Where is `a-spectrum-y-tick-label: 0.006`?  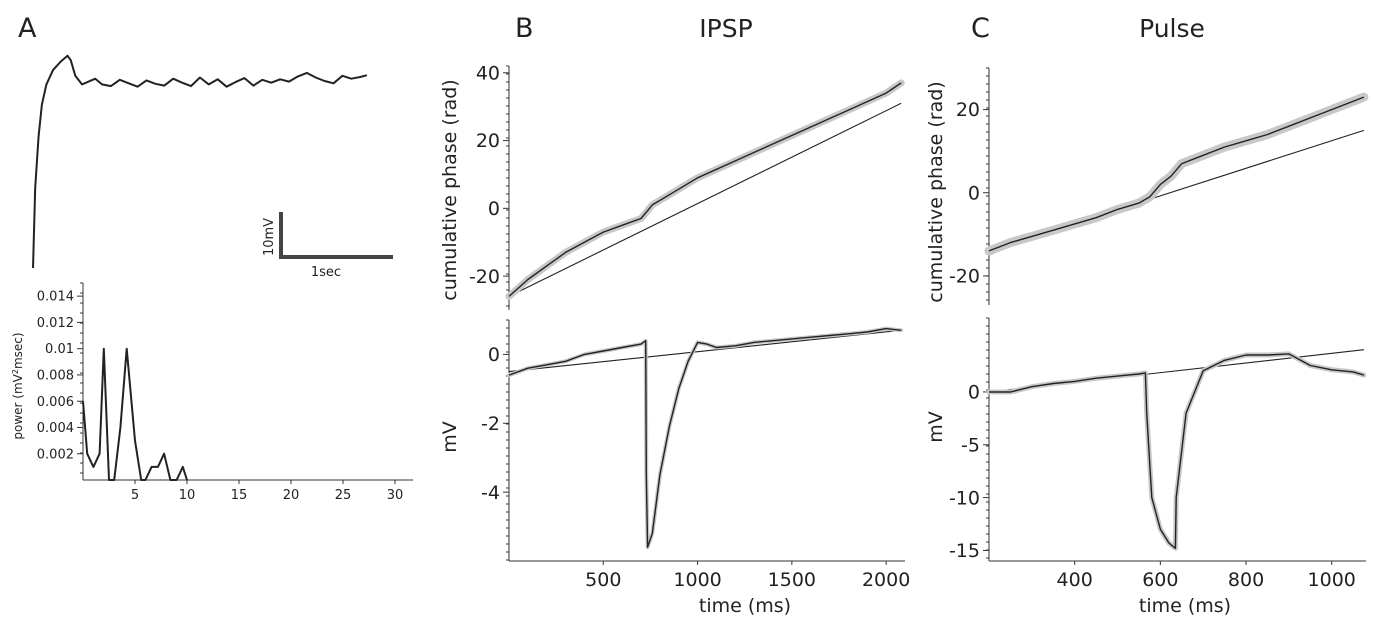 a-spectrum-y-tick-label: 0.006 is located at coordinates (55, 402).